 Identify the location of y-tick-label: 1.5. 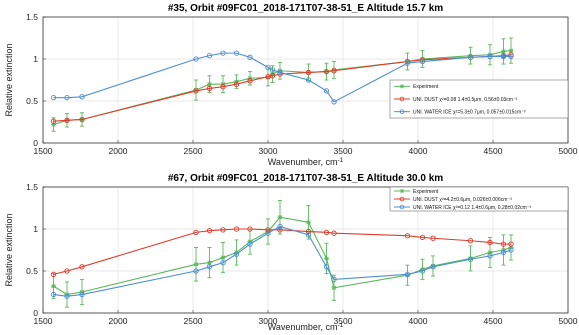
(32, 17).